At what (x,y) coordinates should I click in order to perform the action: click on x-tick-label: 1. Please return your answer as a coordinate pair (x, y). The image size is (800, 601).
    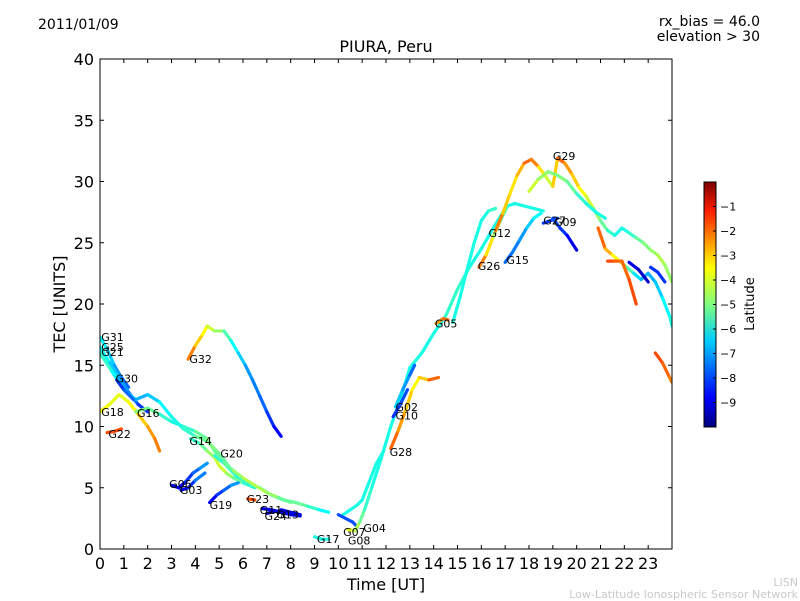
    Looking at the image, I should click on (124, 563).